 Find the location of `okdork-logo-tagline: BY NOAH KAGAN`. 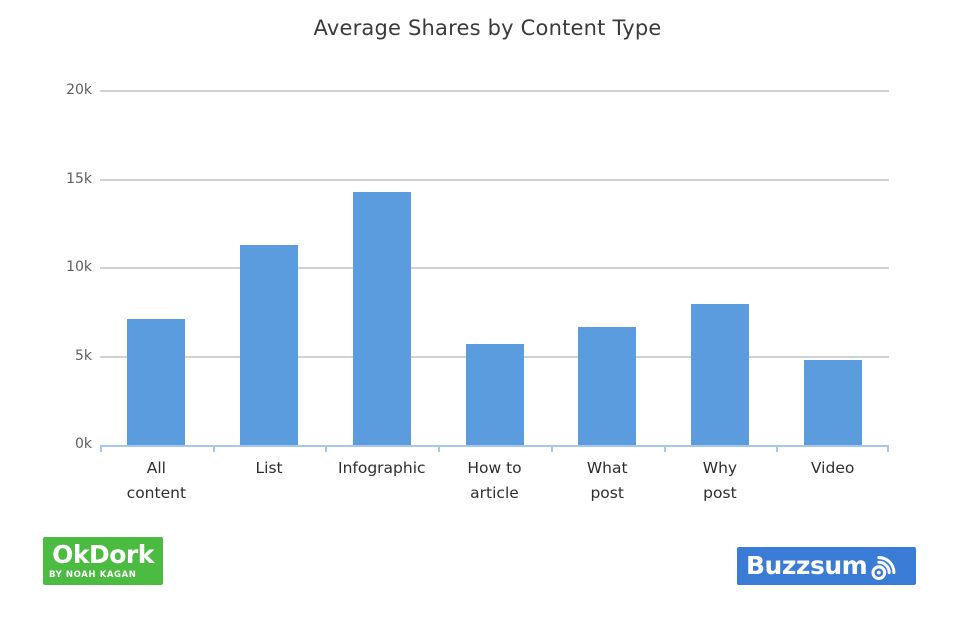

okdork-logo-tagline: BY NOAH KAGAN is located at coordinates (93, 575).